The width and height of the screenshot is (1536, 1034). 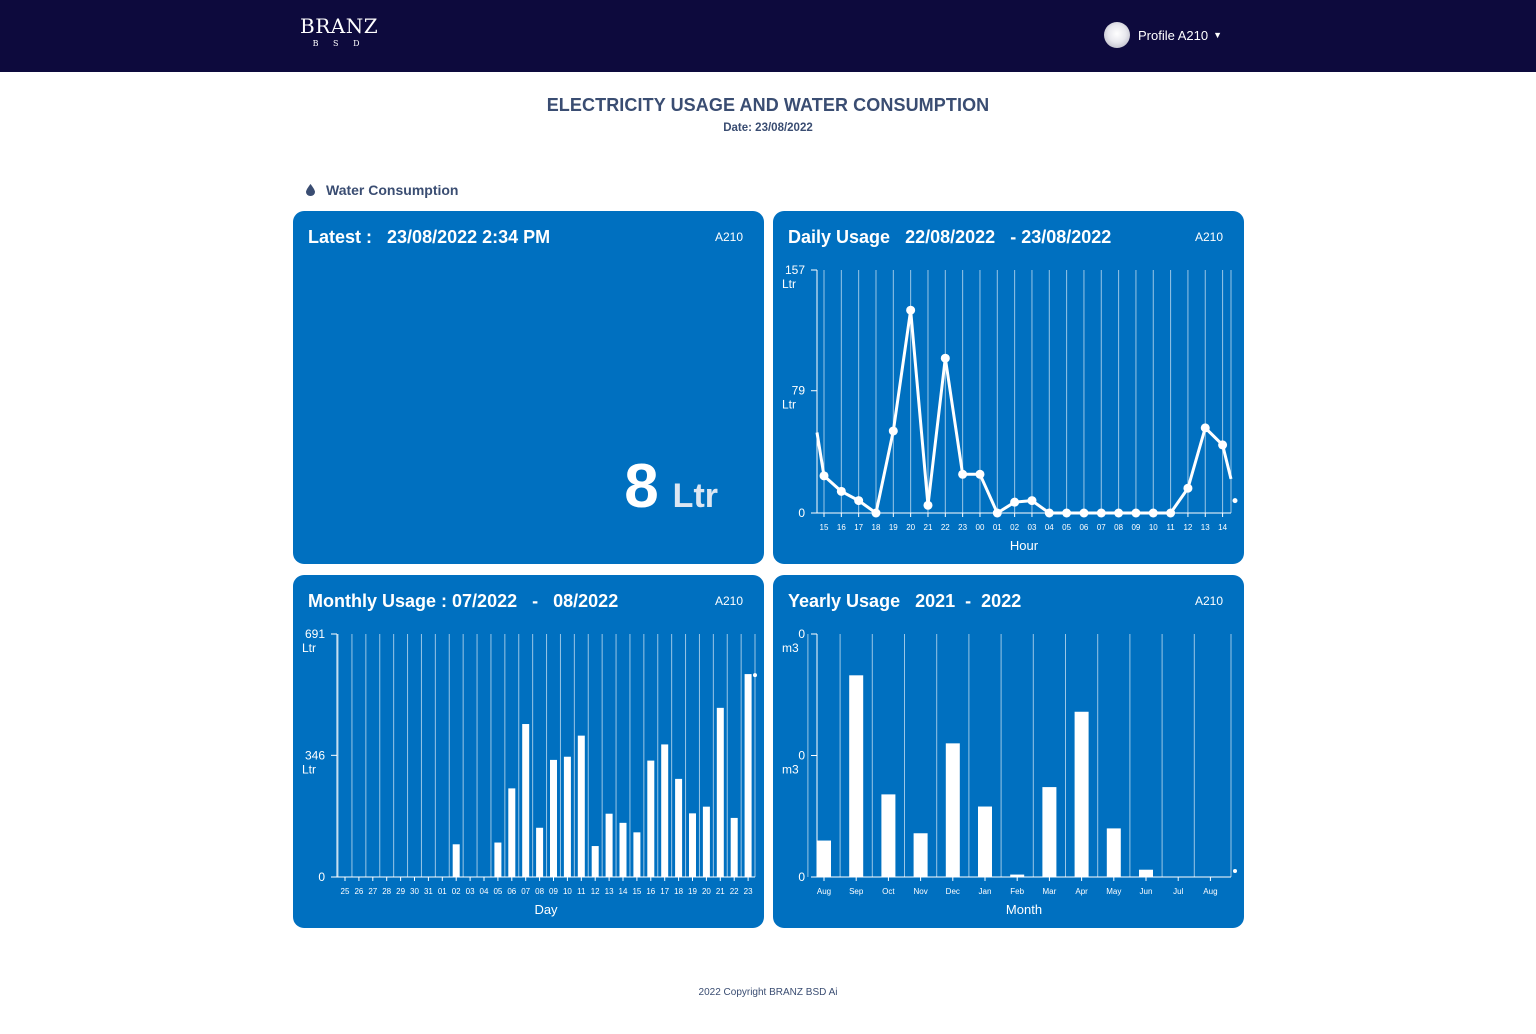 I want to click on x-tick-label: Sep, so click(x=856, y=891).